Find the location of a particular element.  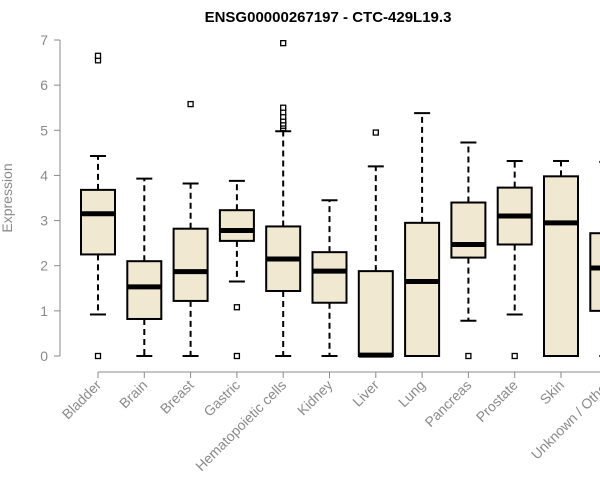

y-tick-label: 0 is located at coordinates (44, 356).